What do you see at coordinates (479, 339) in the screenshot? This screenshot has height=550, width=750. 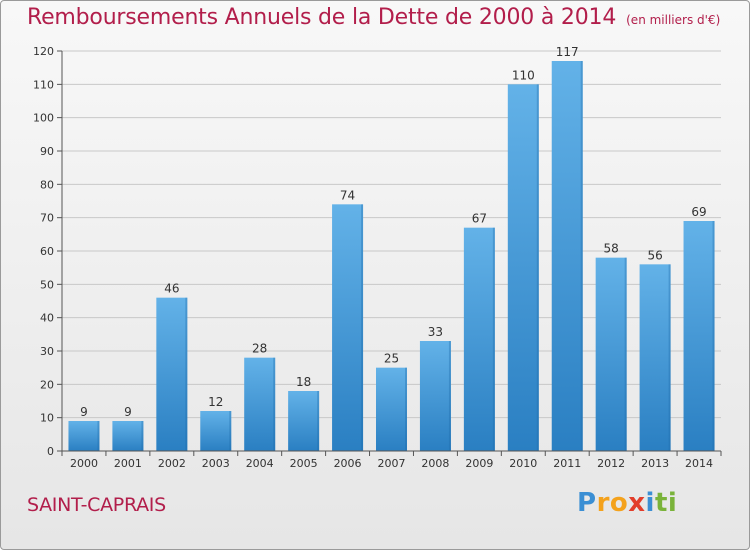 I see `bar-2009` at bounding box center [479, 339].